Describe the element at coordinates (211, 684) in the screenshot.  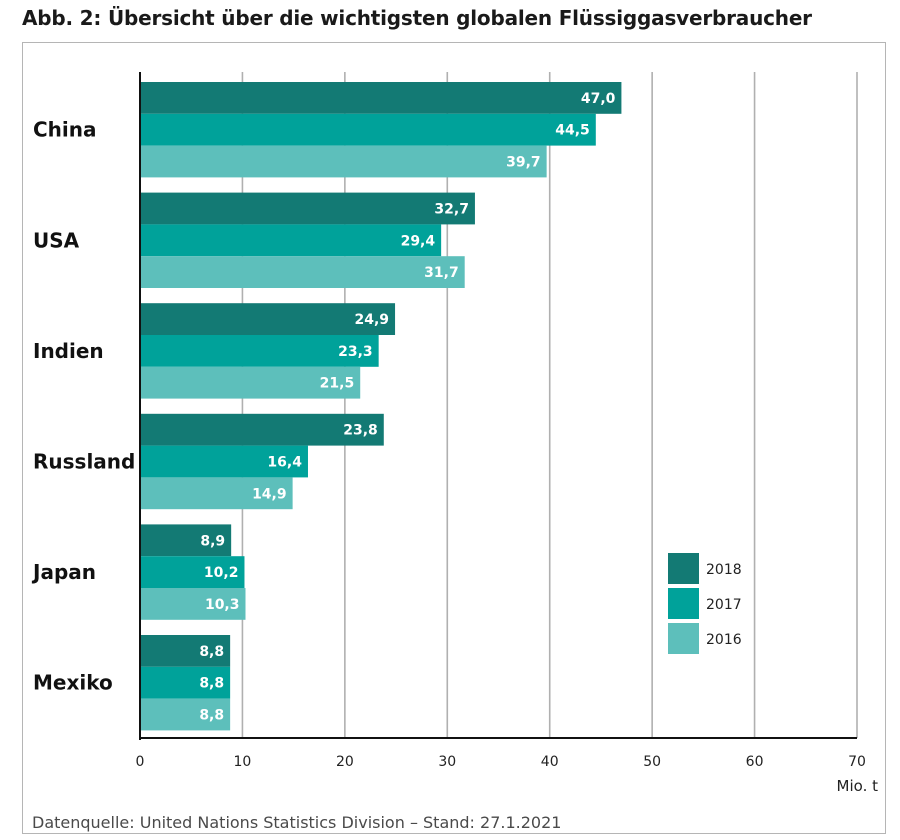
I see `value-label-mexiko-2017: 8,8` at that location.